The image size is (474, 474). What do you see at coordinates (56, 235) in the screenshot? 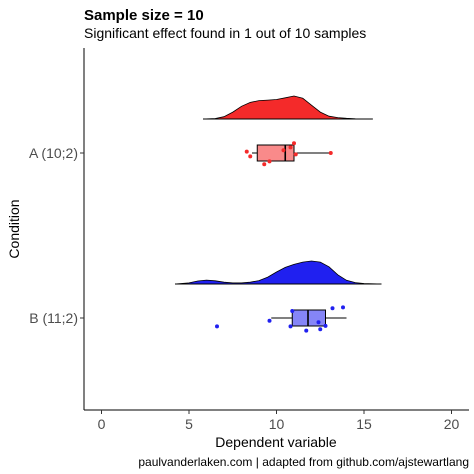
I see `y-axis-ticks: A (10;2) B (11;2)` at bounding box center [56, 235].